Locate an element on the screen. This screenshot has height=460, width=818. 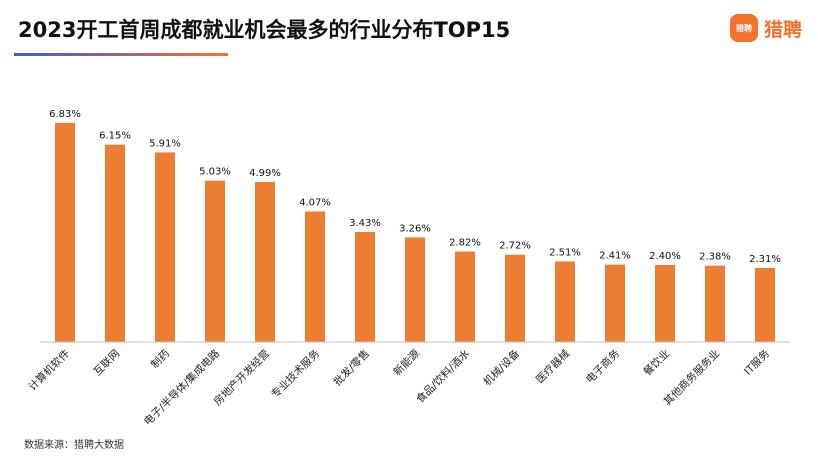
data-label-3: 5.91% is located at coordinates (165, 143).